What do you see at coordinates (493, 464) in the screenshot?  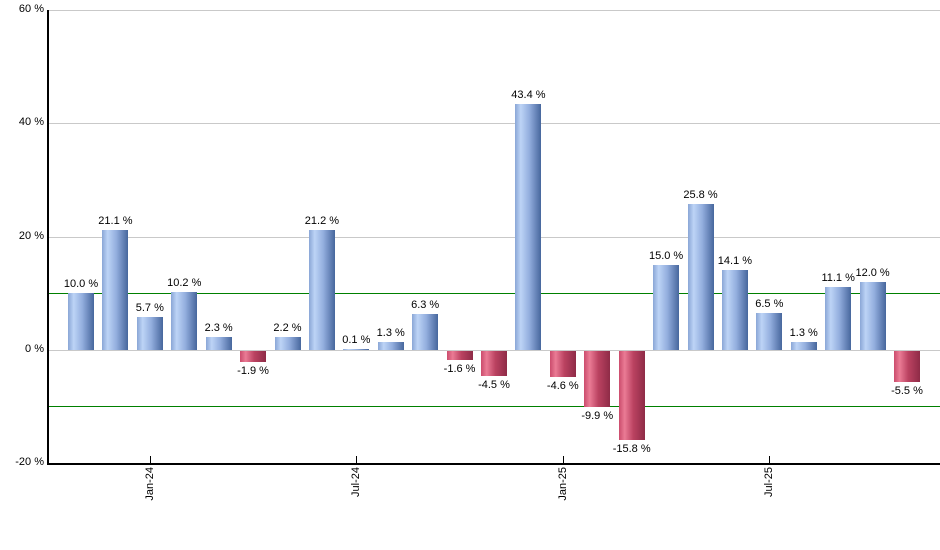 I see `x-axis-line` at bounding box center [493, 464].